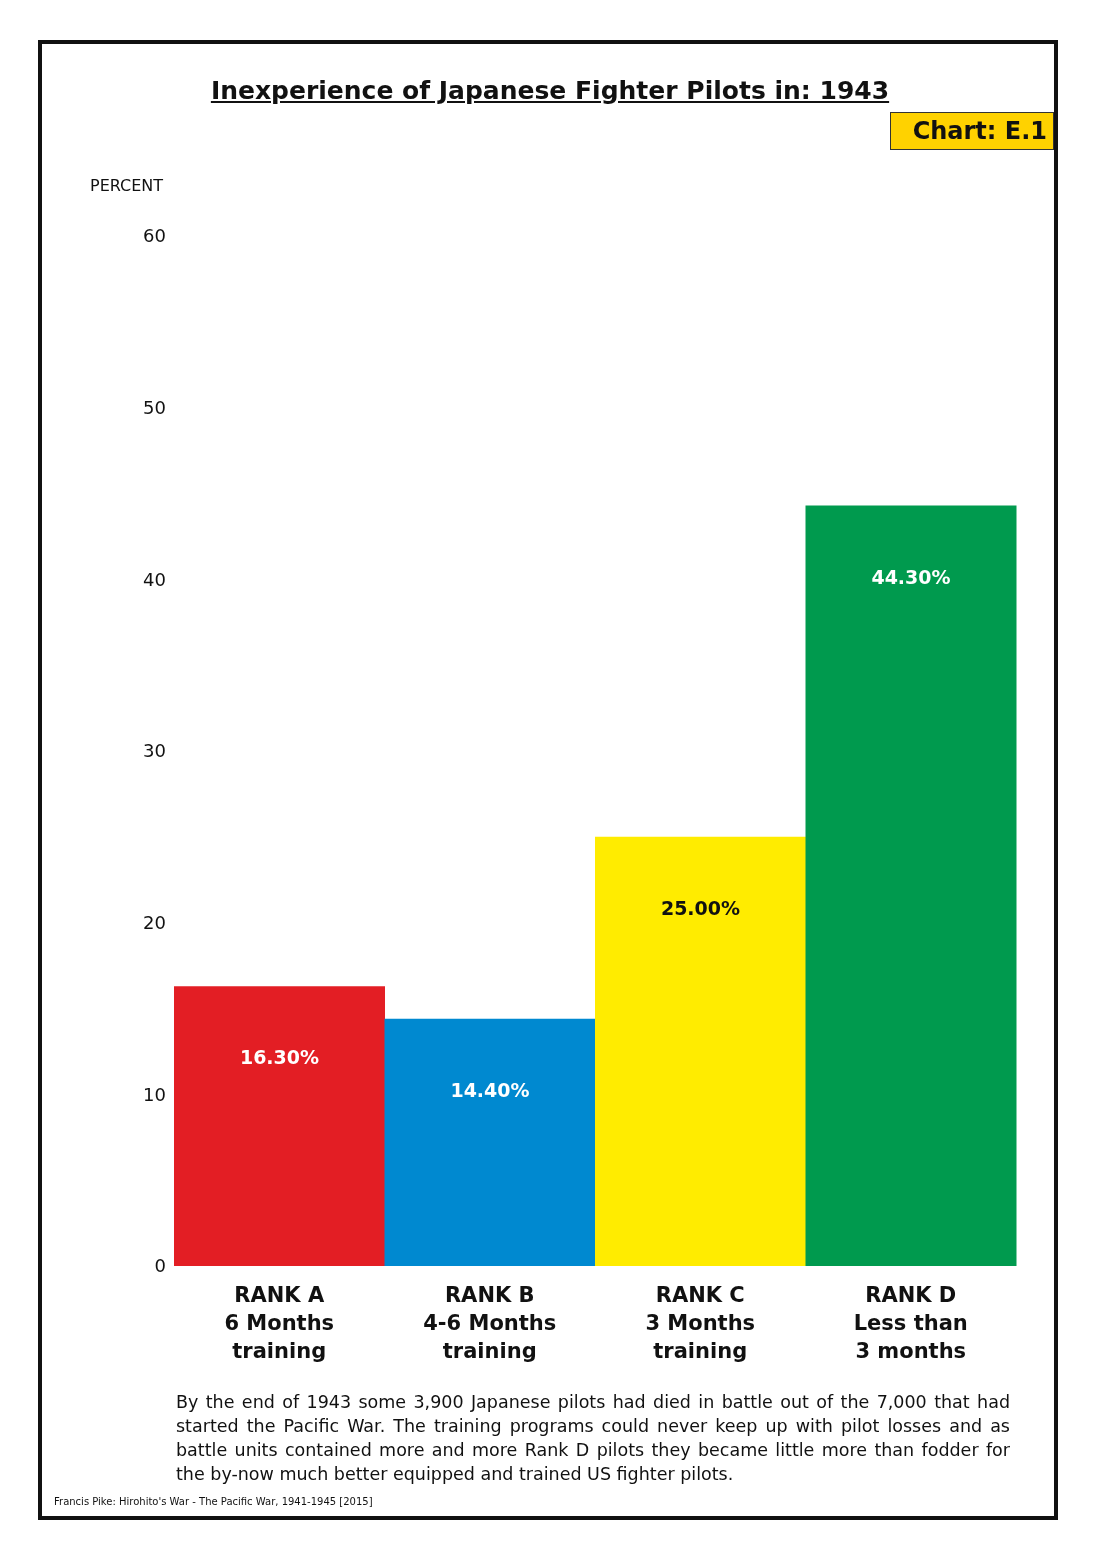 The width and height of the screenshot is (1100, 1560). Describe the element at coordinates (490, 1089) in the screenshot. I see `data-label: 14.40%` at that location.